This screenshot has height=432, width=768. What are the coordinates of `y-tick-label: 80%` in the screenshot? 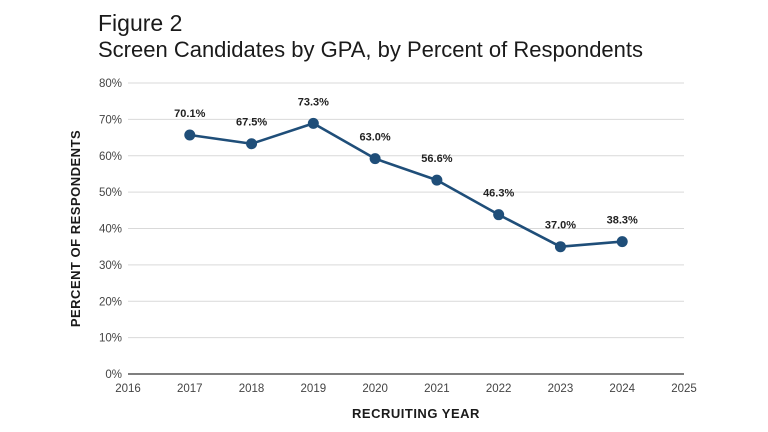 It's located at (110, 84).